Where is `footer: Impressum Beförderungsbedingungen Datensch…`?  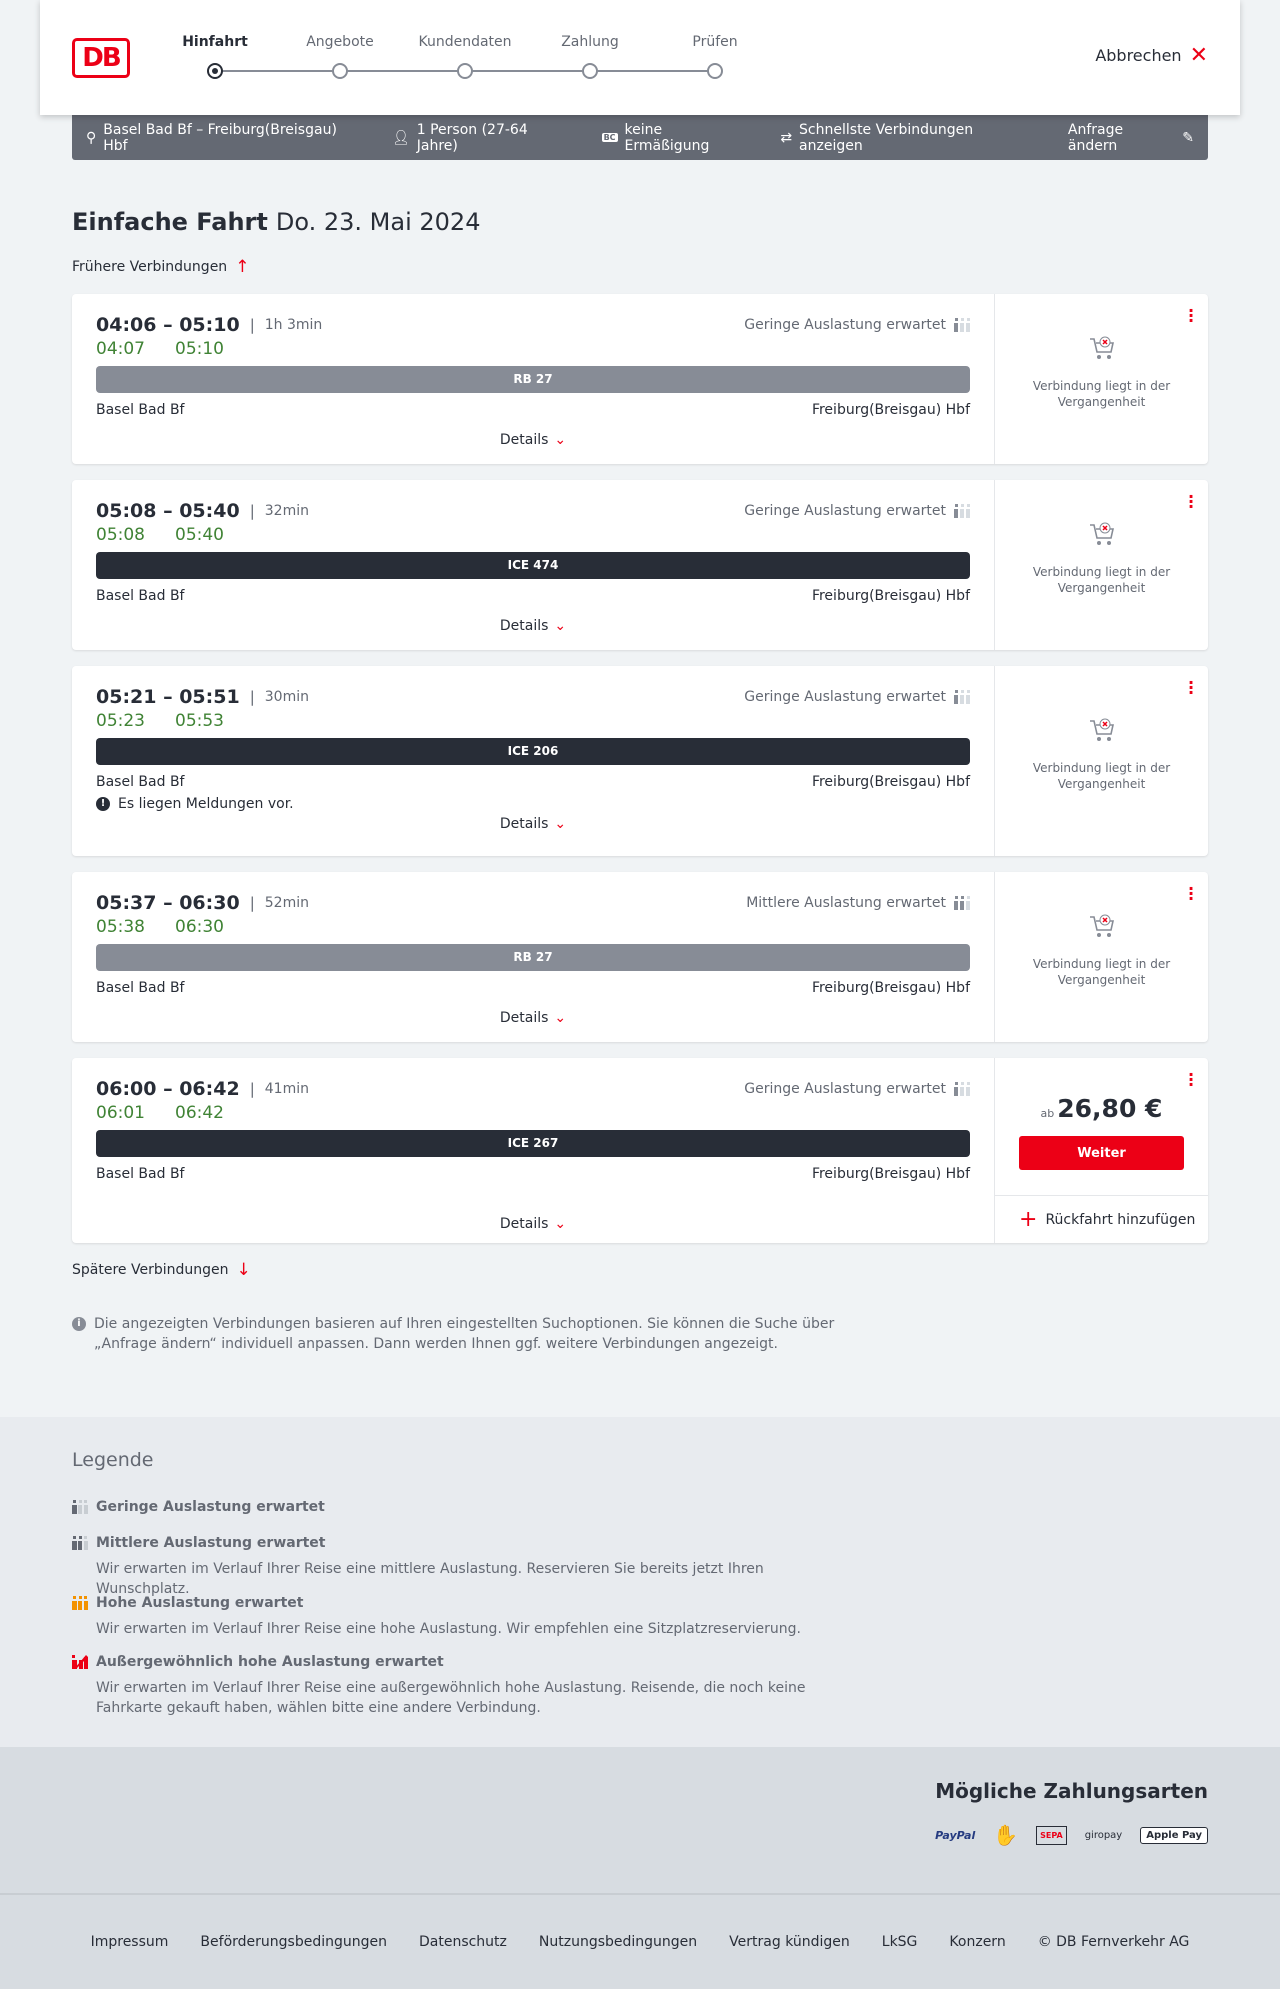
footer: Impressum Beförderungsbedingungen Datensch… is located at coordinates (640, 1941).